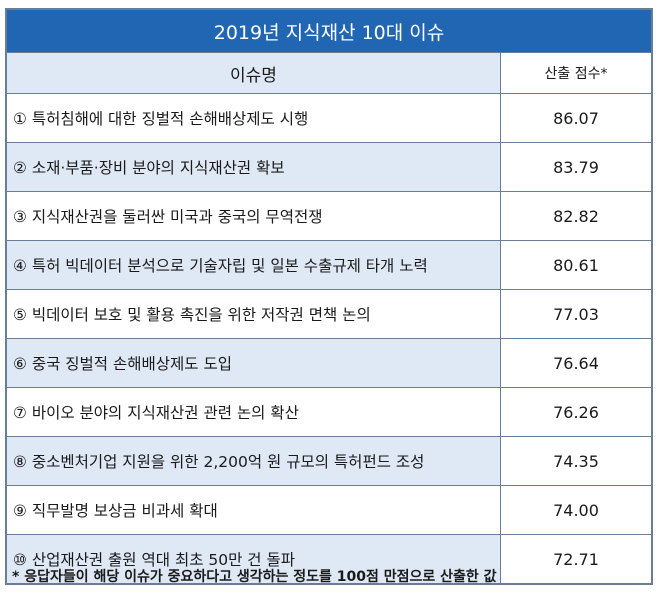 The image size is (660, 596). Describe the element at coordinates (576, 510) in the screenshot. I see `issue-score: 74.00` at that location.